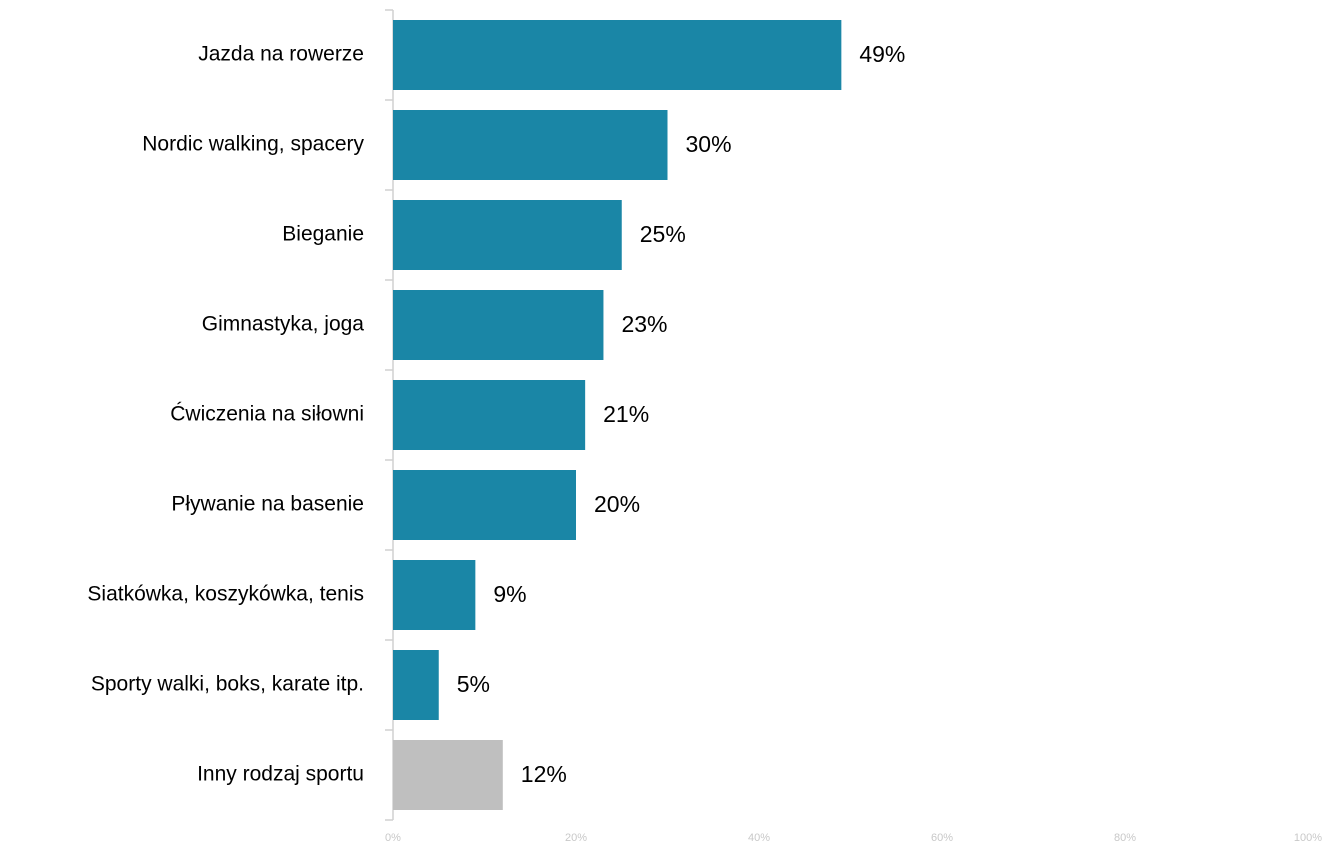  Describe the element at coordinates (544, 774) in the screenshot. I see `value-label: 12%` at that location.